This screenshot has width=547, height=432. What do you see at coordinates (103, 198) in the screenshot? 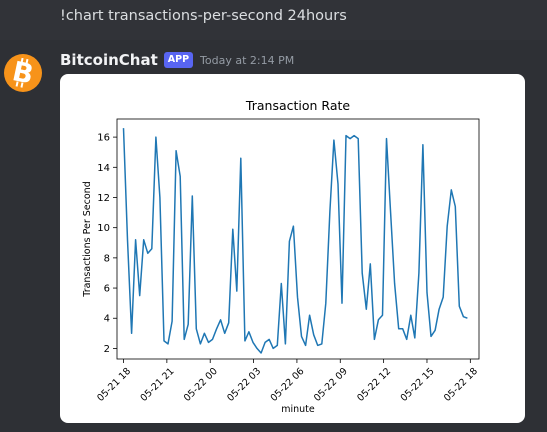
I see `y-tick-label: 12` at bounding box center [103, 198].